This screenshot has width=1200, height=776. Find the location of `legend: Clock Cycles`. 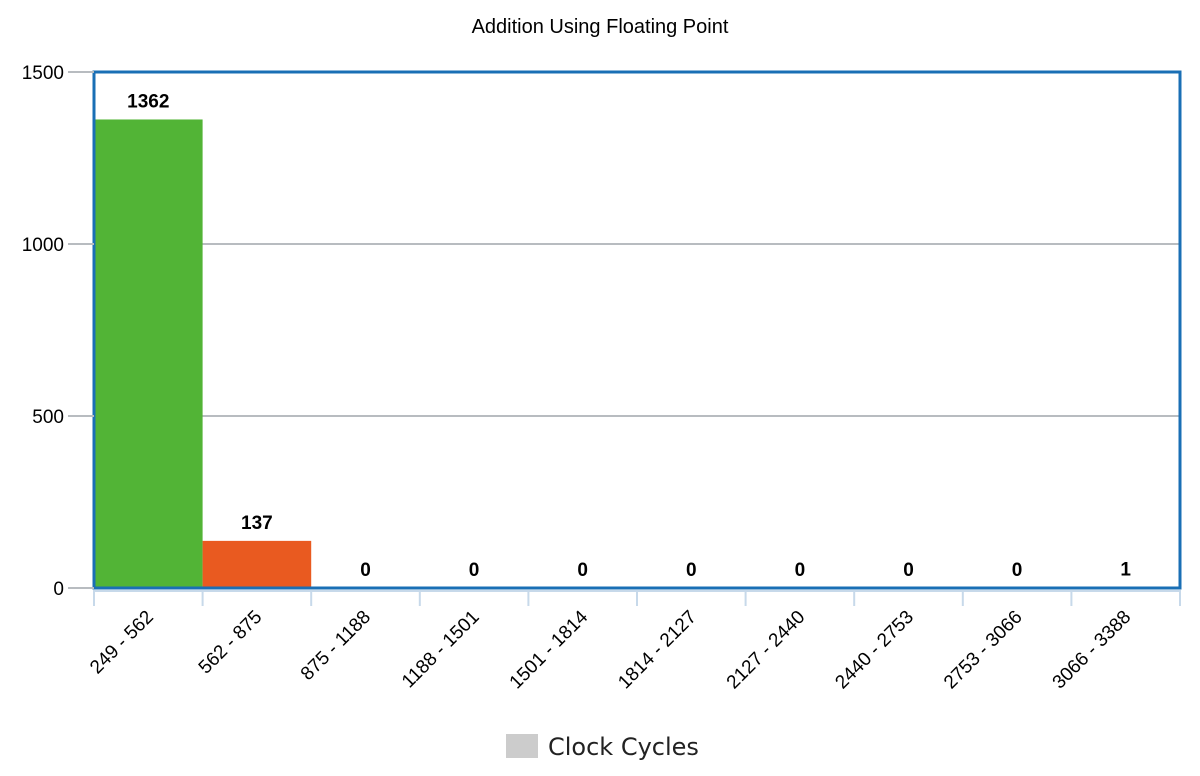

legend: Clock Cycles is located at coordinates (602, 747).